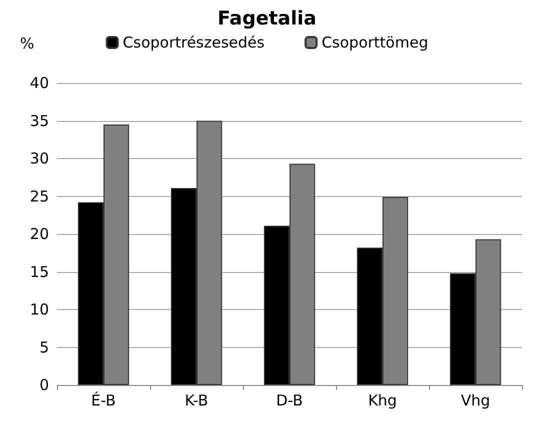 Image resolution: width=534 pixels, height=421 pixels. What do you see at coordinates (39, 121) in the screenshot?
I see `y-tick-label: 35` at bounding box center [39, 121].